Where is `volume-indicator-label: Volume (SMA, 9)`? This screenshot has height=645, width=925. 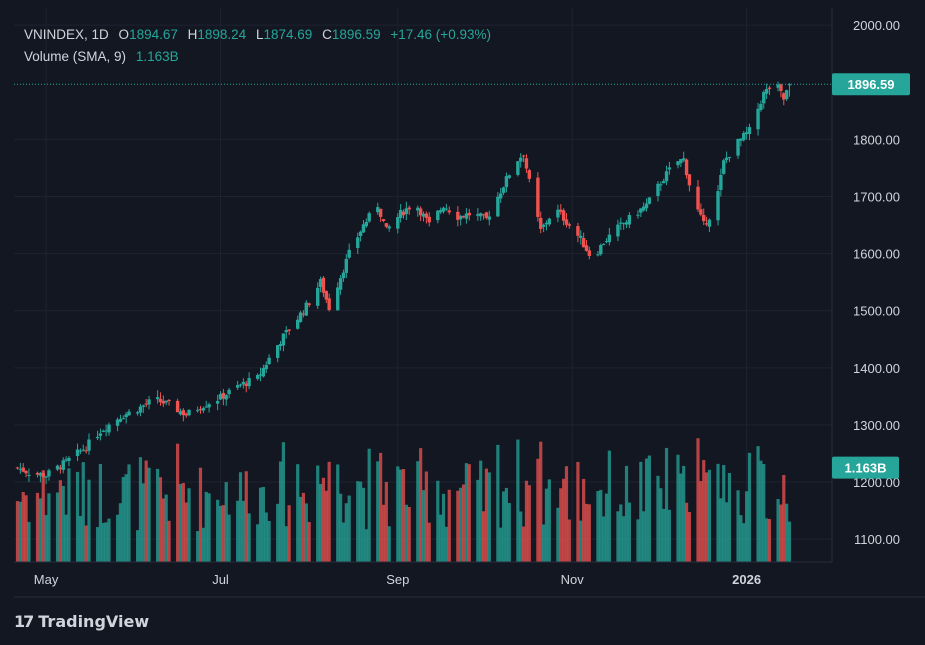
volume-indicator-label: Volume (SMA, 9) is located at coordinates (75, 56).